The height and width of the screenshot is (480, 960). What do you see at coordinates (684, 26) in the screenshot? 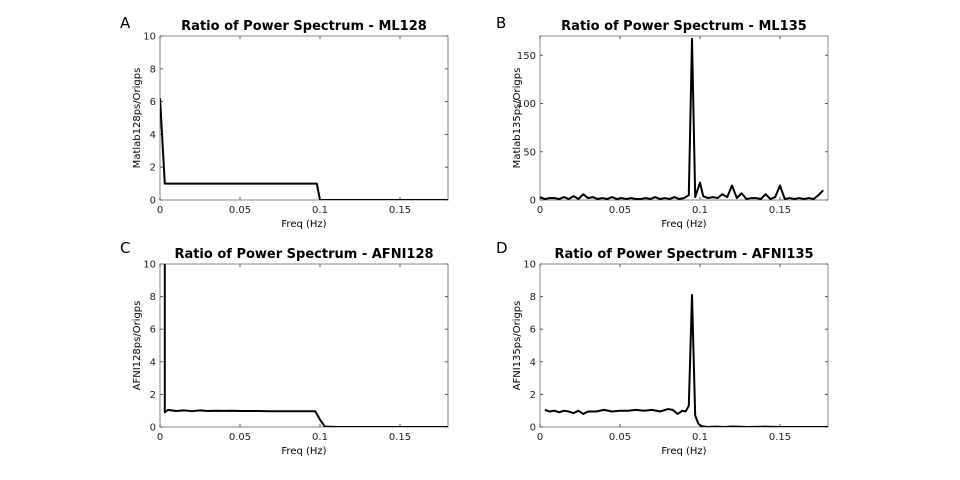
I see `chart-title: Ratio of Power Spectrum - ML135` at bounding box center [684, 26].